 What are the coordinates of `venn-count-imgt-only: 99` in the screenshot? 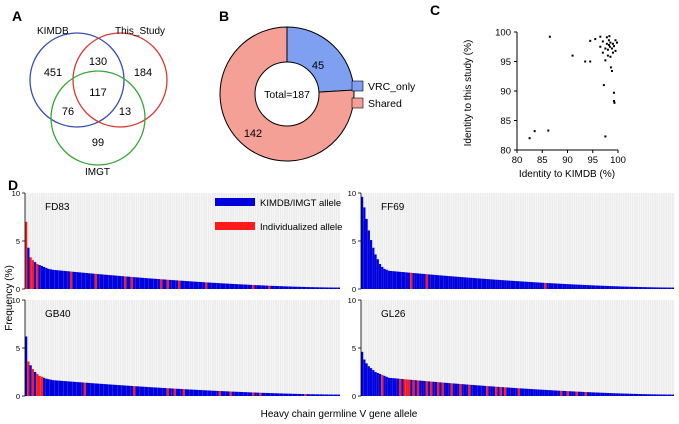 It's located at (98, 143).